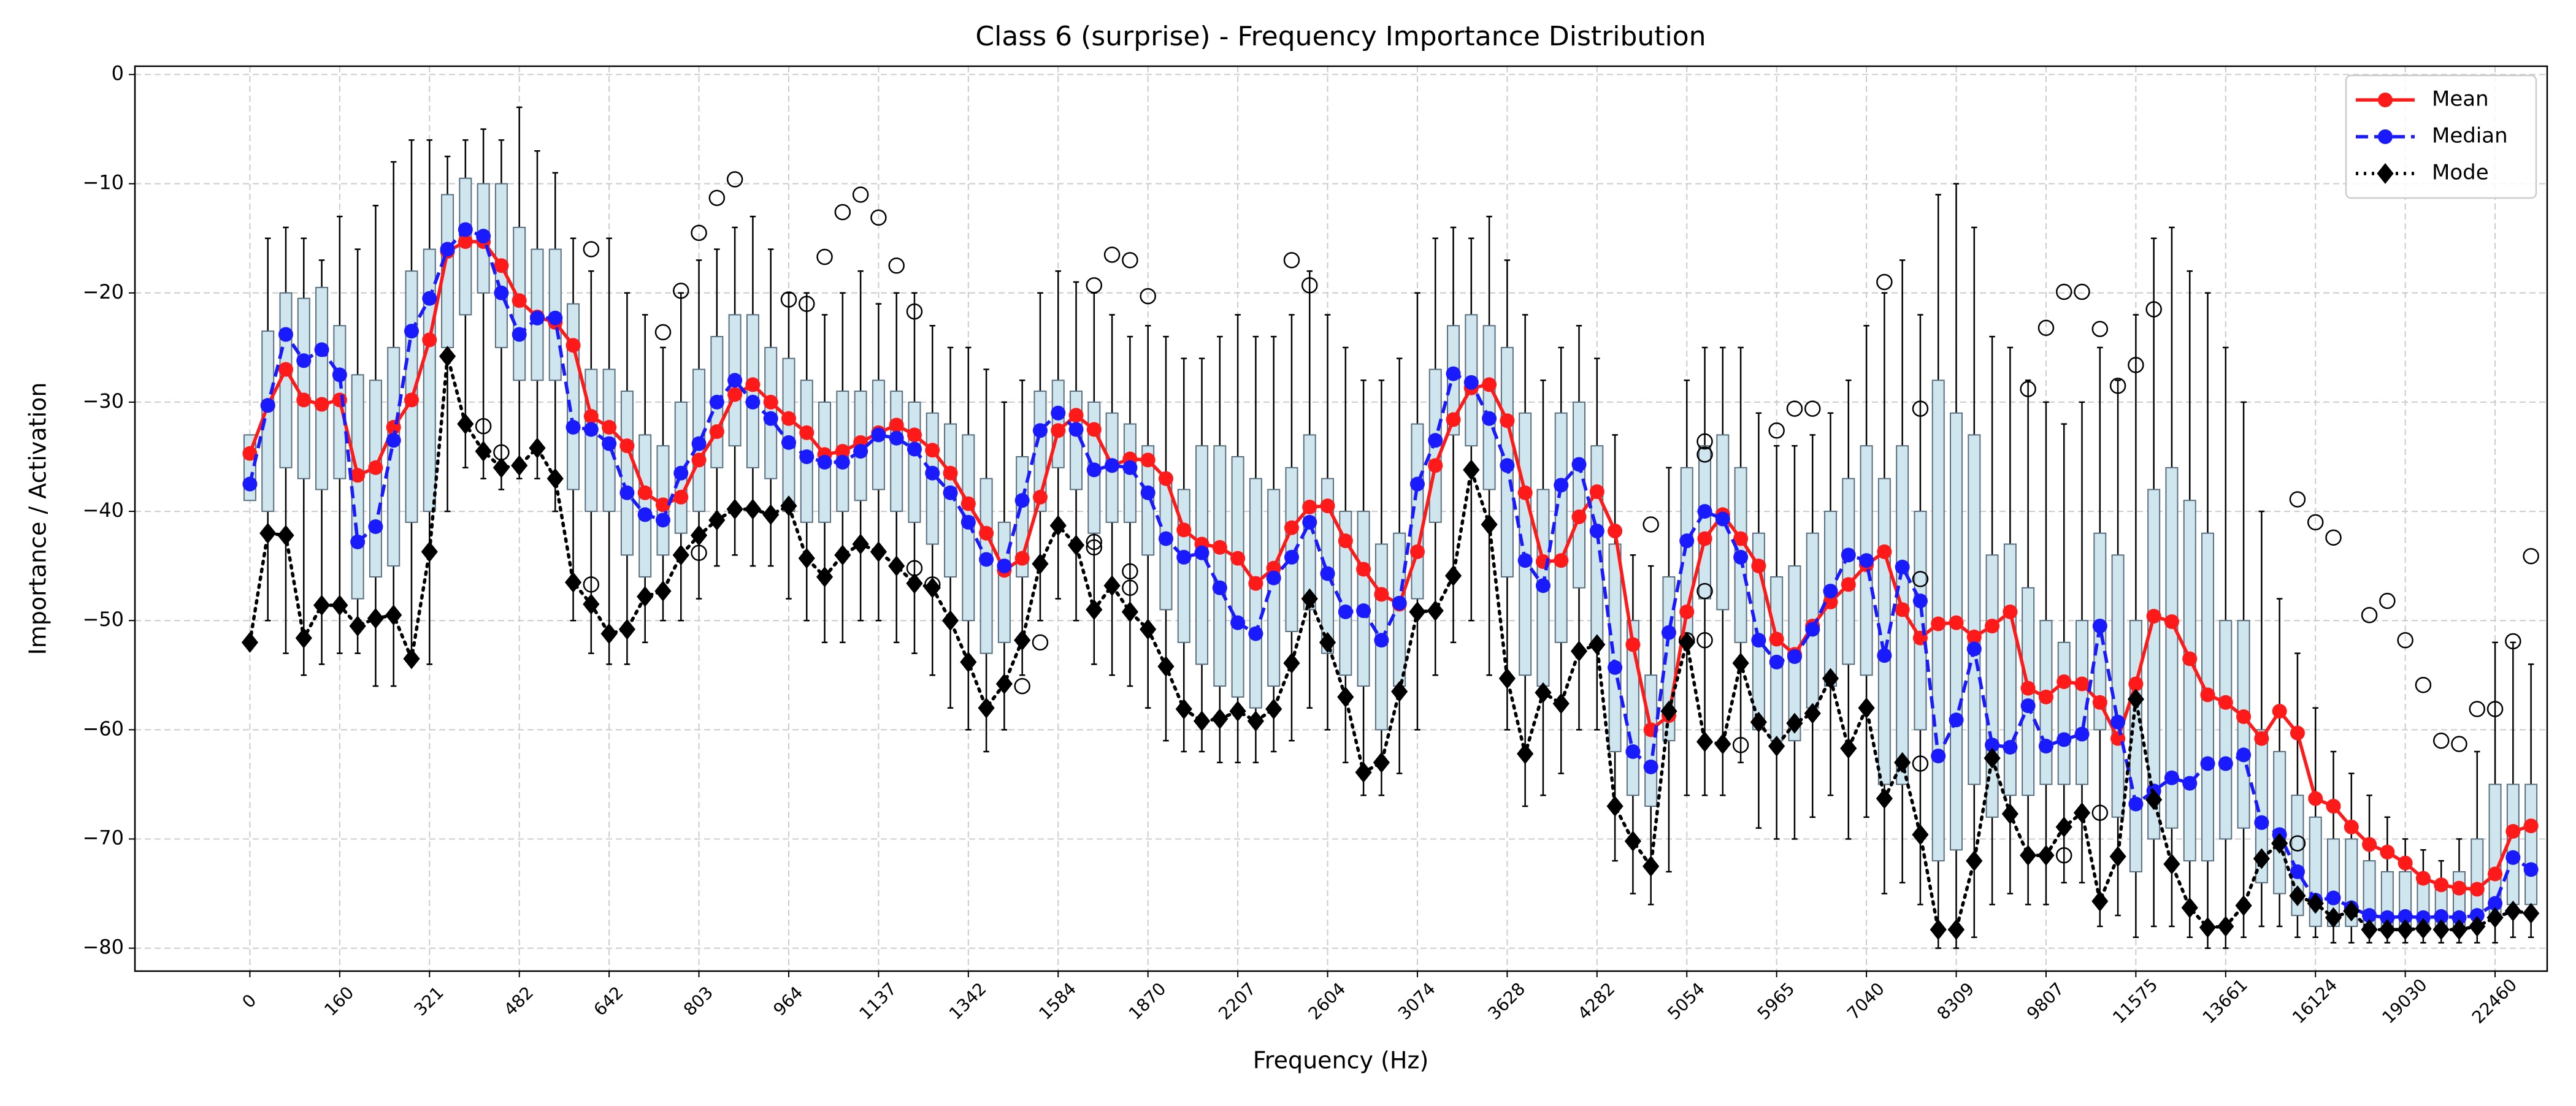 Image resolution: width=2576 pixels, height=1106 pixels. What do you see at coordinates (2470, 136) in the screenshot?
I see `legend-label: Median` at bounding box center [2470, 136].